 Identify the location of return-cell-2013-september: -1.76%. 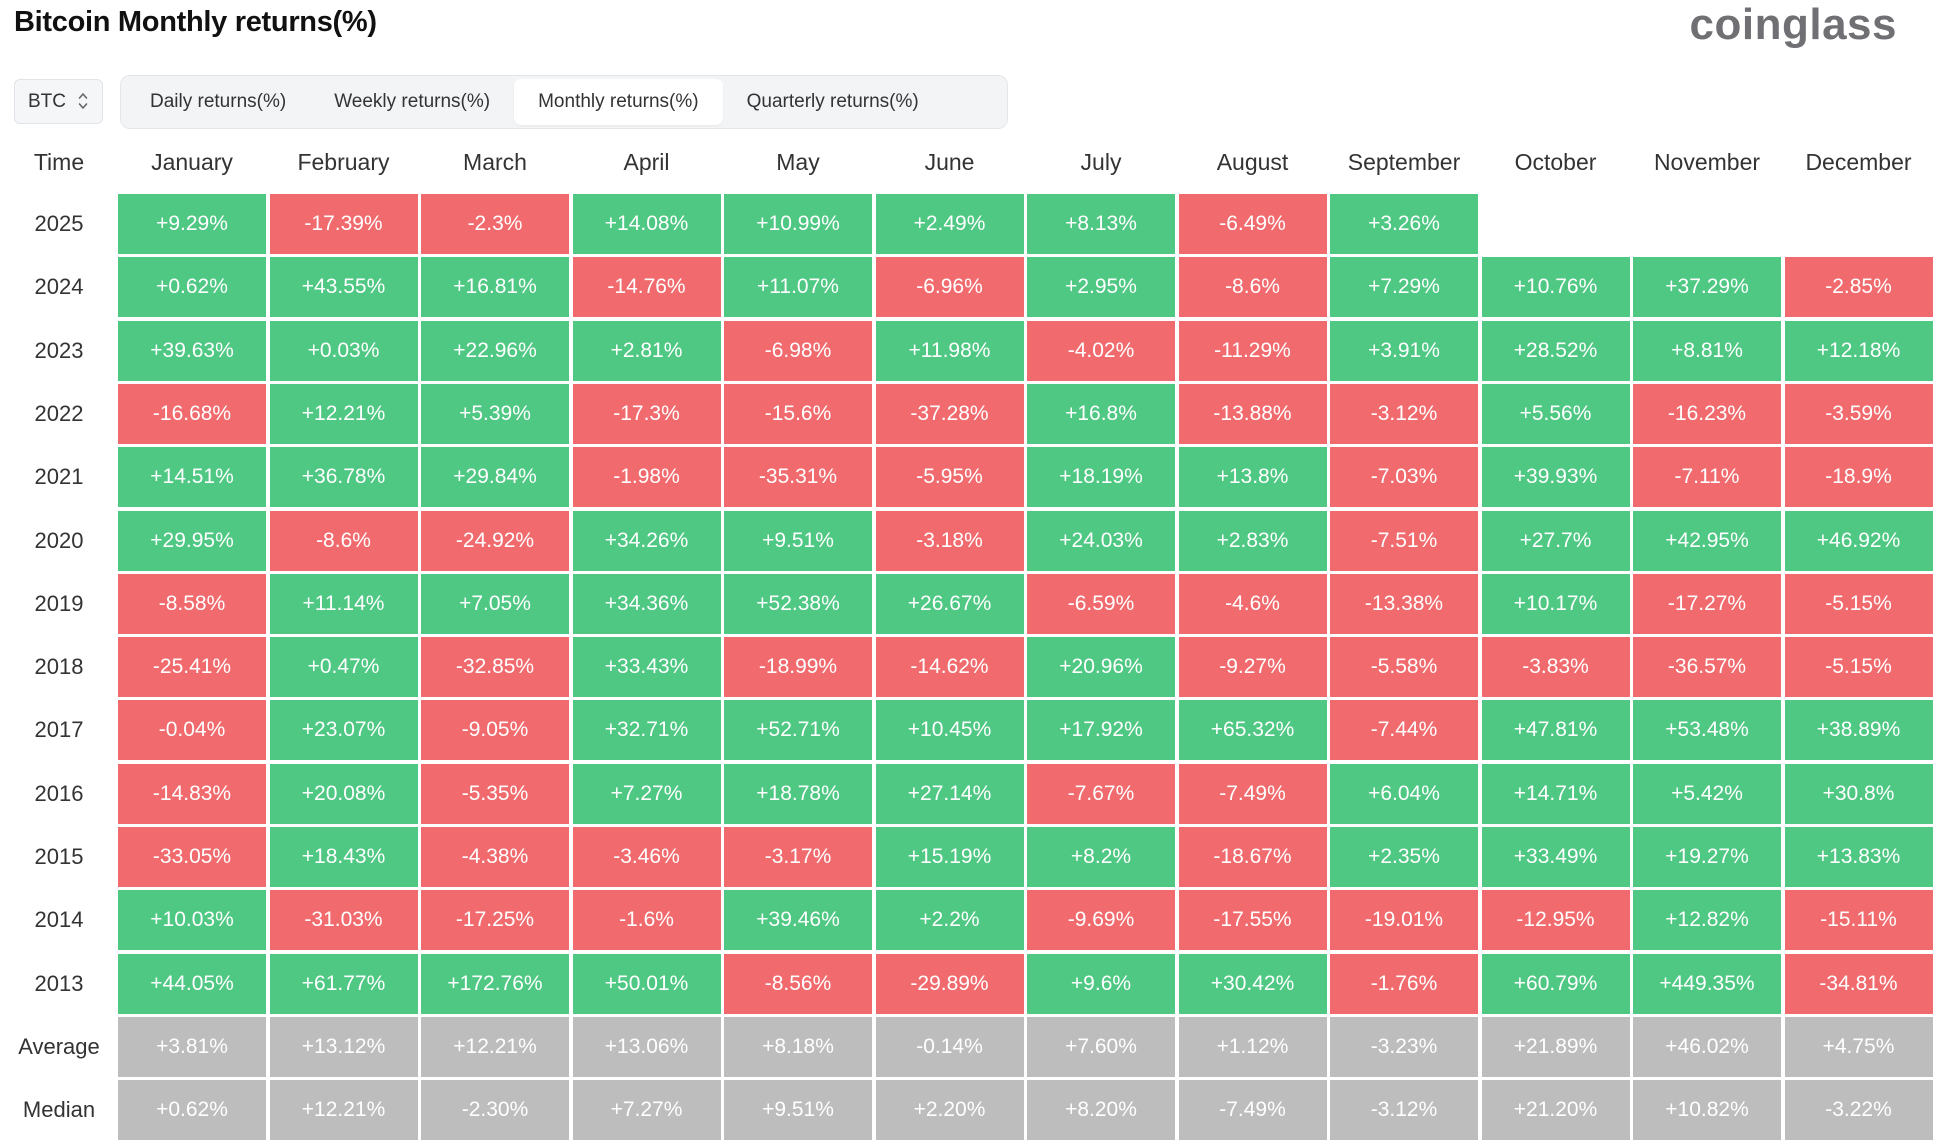
(1404, 983).